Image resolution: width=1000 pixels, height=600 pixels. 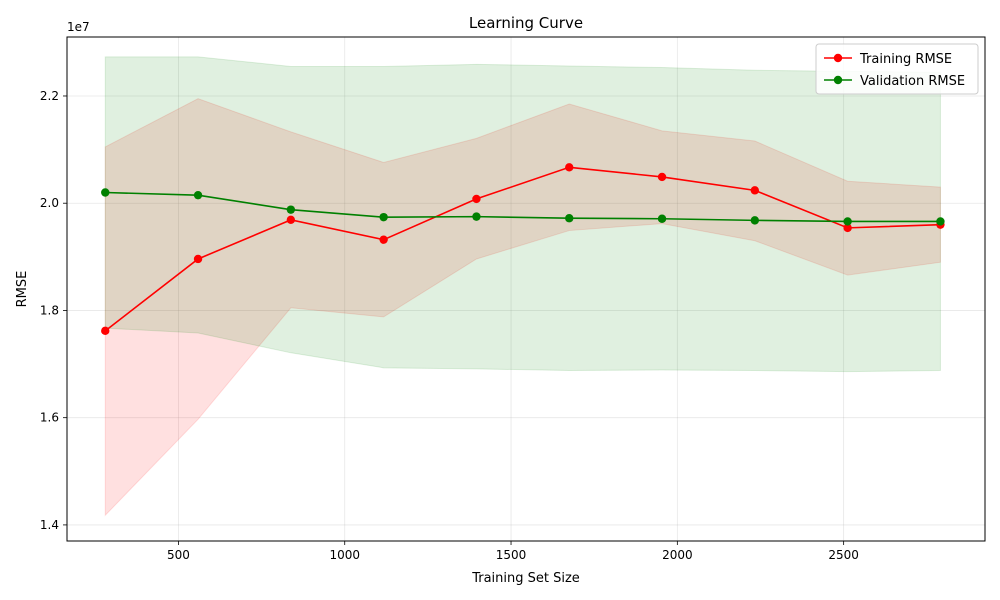 I want to click on legend-label: Training RMSE, so click(x=905, y=59).